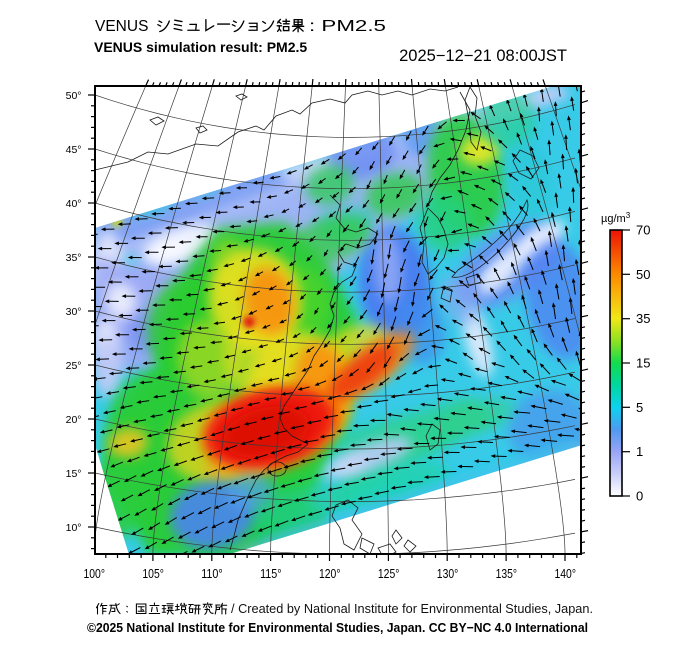  I want to click on svg-text: µg/m3, so click(616, 218).